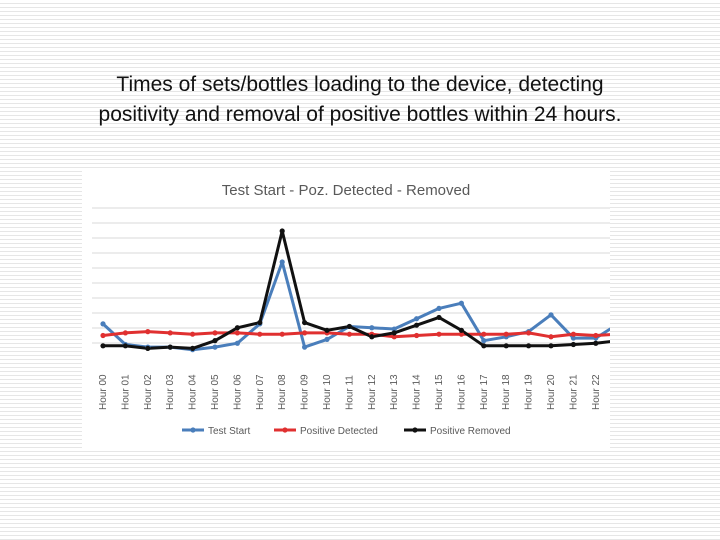  What do you see at coordinates (103, 392) in the screenshot?
I see `x-tick-label: Hour 00` at bounding box center [103, 392].